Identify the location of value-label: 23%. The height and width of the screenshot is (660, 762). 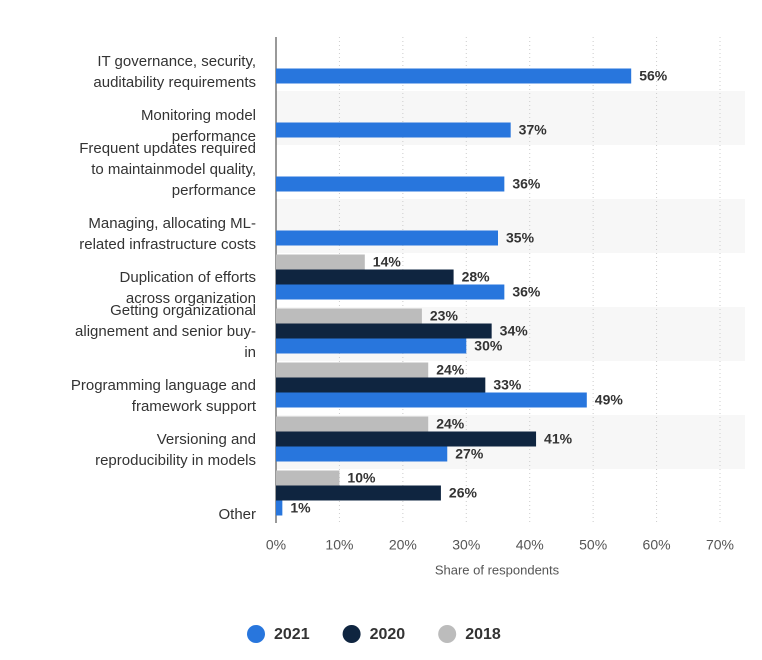
(444, 316).